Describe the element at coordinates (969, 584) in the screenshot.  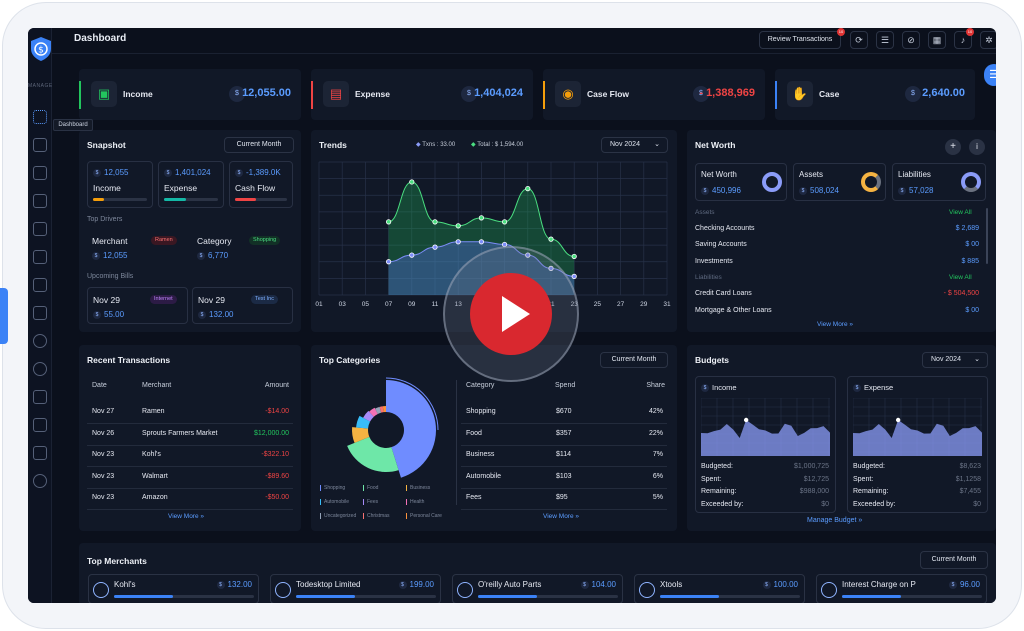
I see `merchant-value: 96.00` at that location.